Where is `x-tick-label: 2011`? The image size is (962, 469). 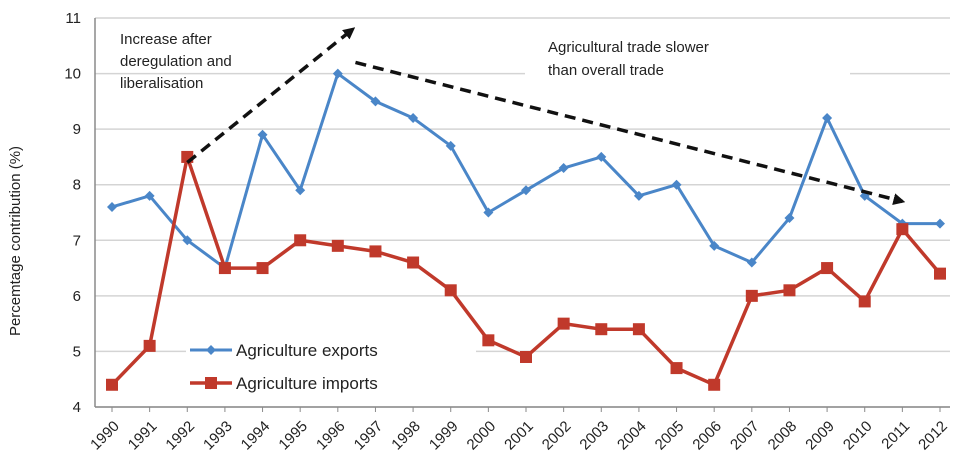
x-tick-label: 2011 is located at coordinates (895, 435).